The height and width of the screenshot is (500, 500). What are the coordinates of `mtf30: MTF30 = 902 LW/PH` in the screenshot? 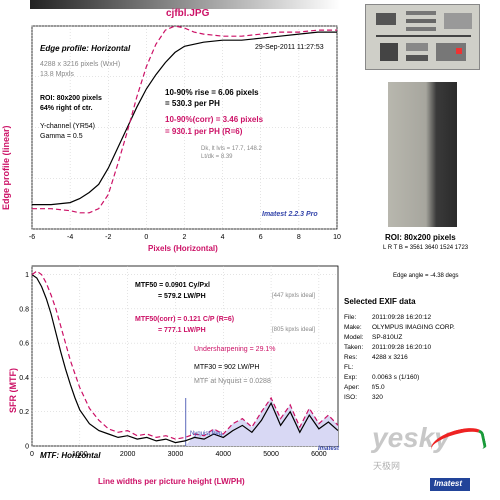 It's located at (227, 367).